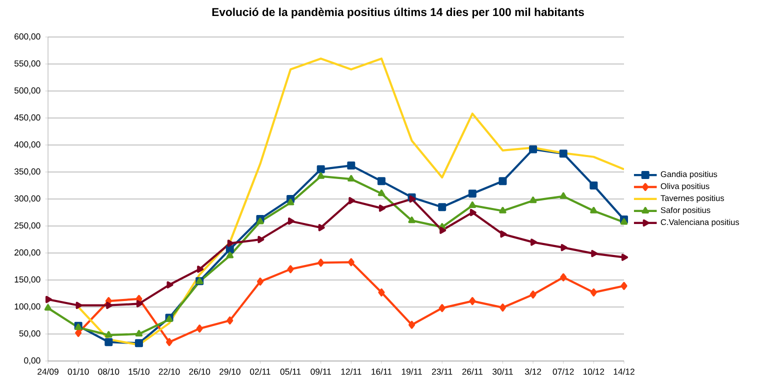 Image resolution: width=764 pixels, height=385 pixels. Describe the element at coordinates (472, 371) in the screenshot. I see `x-tick-label: 26/11` at that location.